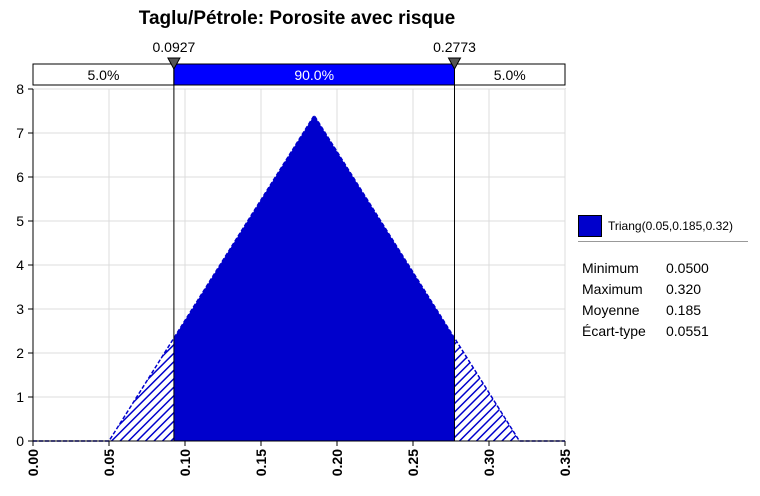 The image size is (760, 496). Describe the element at coordinates (20, 133) in the screenshot. I see `y-tick-label: 7` at that location.